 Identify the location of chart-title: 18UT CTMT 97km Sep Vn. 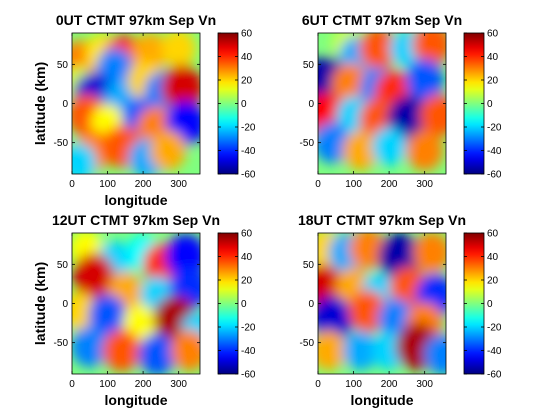
(382, 220).